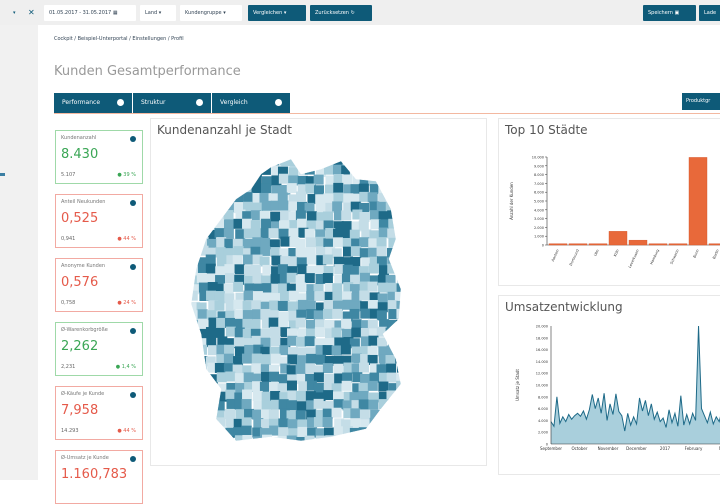  Describe the element at coordinates (564, 307) in the screenshot. I see `umsatz-title: Umsatzentwicklung` at that location.